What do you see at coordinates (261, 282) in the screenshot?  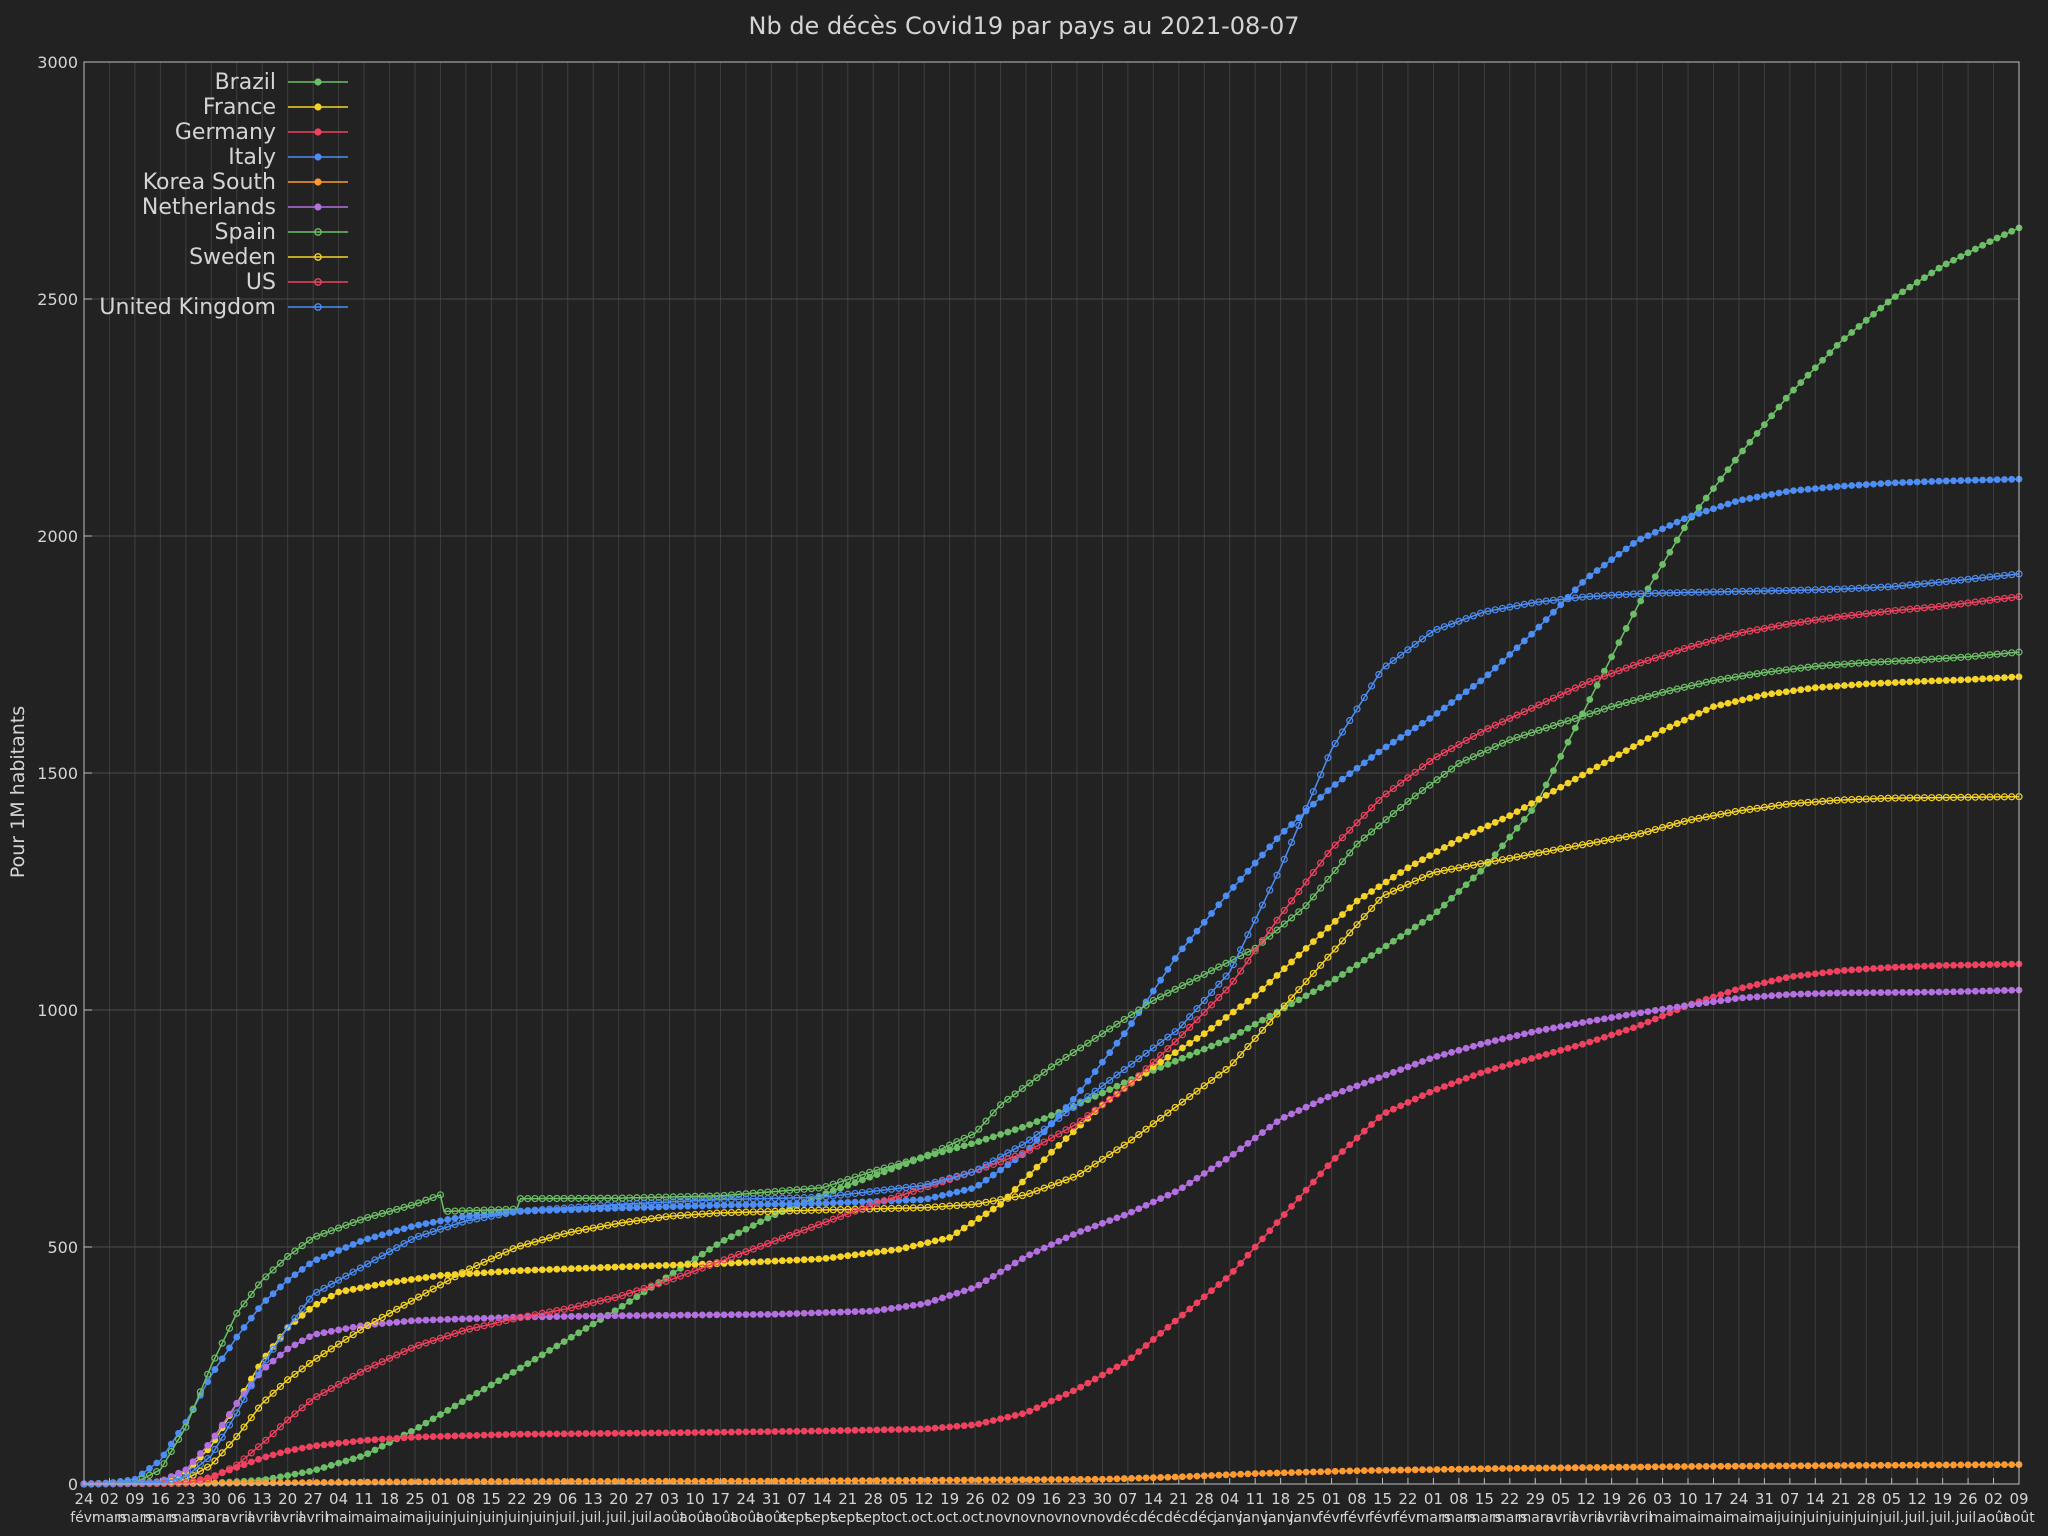 I see `legend-label: US` at bounding box center [261, 282].